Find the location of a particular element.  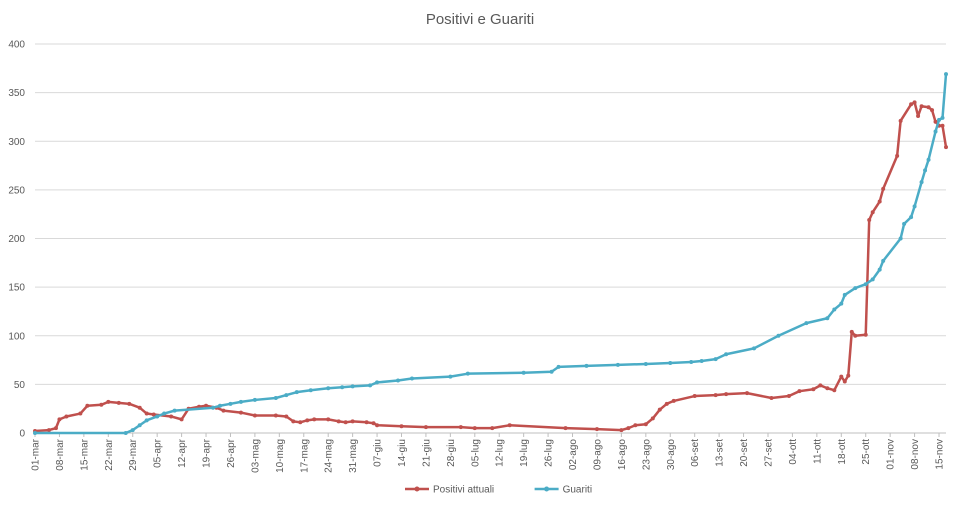

x-tick-label: 14-giu is located at coordinates (402, 453).